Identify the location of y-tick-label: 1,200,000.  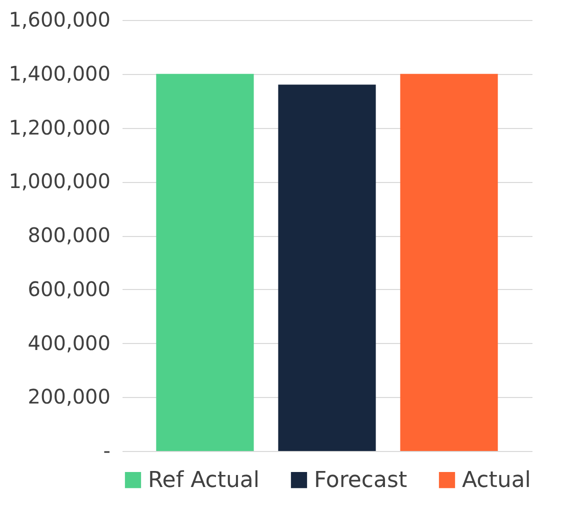
(59, 127).